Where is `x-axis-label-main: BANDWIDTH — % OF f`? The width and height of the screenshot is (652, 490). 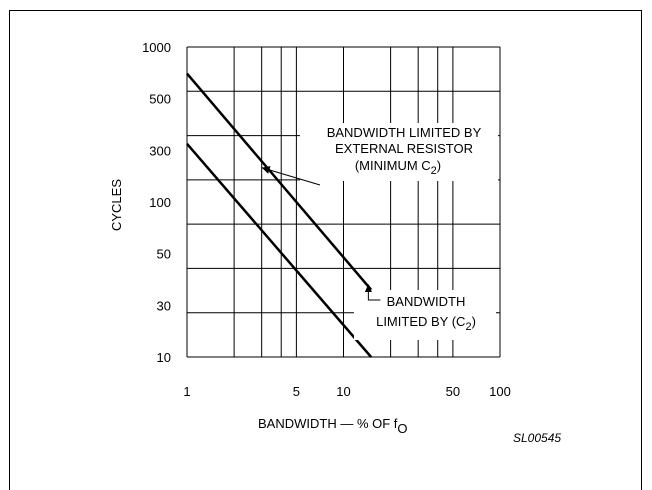 x-axis-label-main: BANDWIDTH — % OF f is located at coordinates (328, 423).